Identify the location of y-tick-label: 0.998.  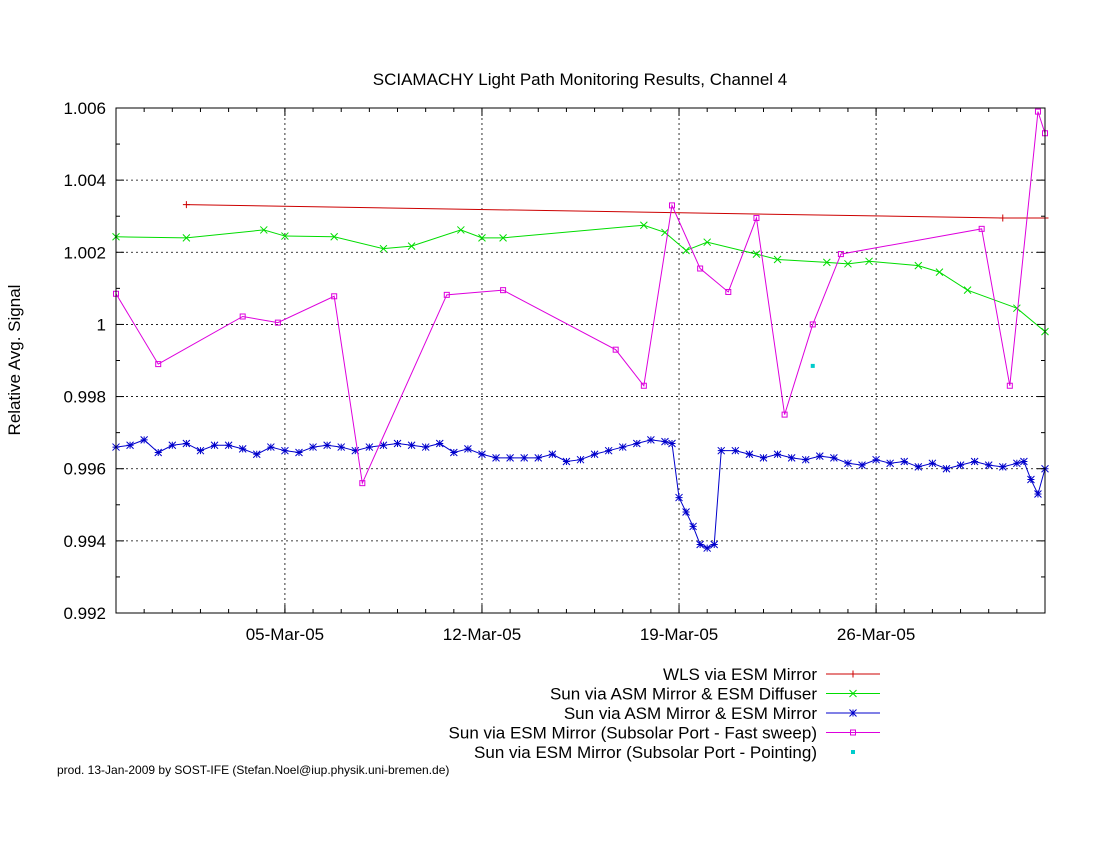
(84, 397).